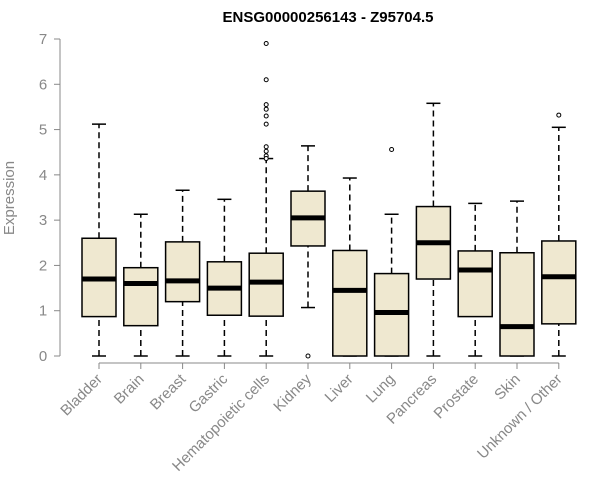  What do you see at coordinates (9, 198) in the screenshot?
I see `y-axis-label: Expression` at bounding box center [9, 198].